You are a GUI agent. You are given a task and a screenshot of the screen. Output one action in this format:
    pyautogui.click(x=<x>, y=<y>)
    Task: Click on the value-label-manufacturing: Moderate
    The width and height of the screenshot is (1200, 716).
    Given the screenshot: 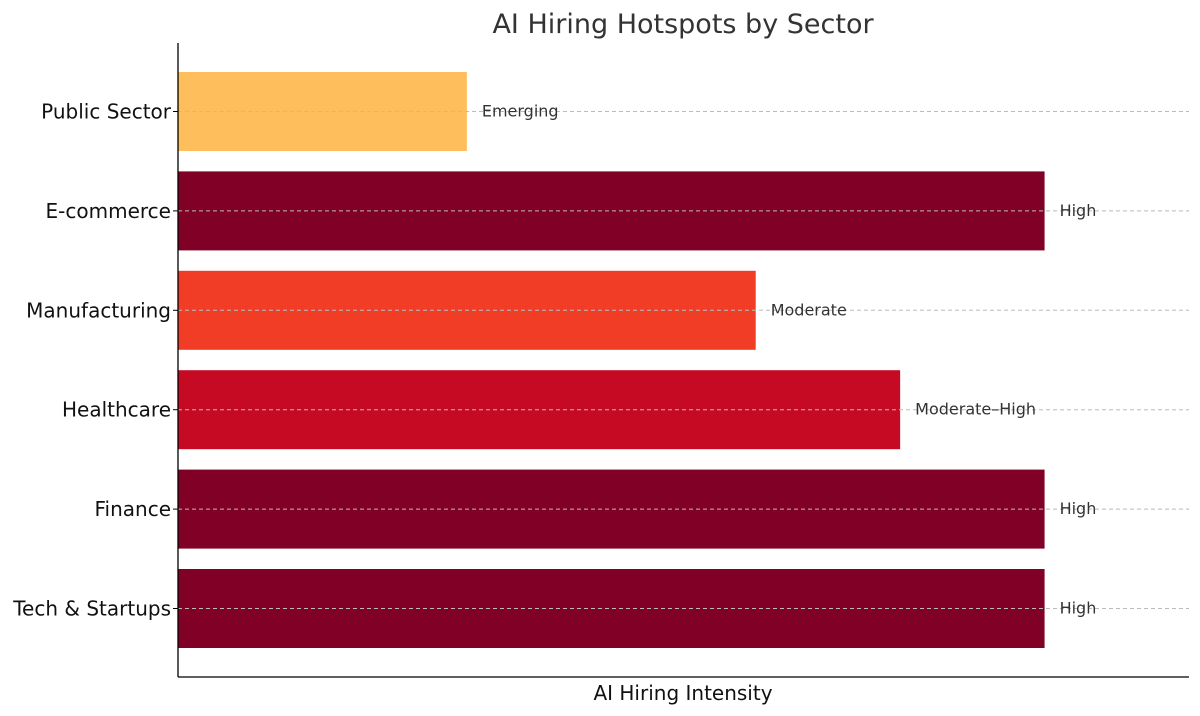 What is the action you would take?
    pyautogui.click(x=809, y=309)
    